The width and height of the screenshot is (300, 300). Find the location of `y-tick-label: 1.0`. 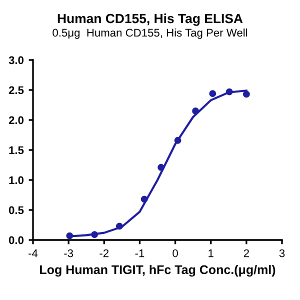

y-tick-label: 1.0 is located at coordinates (16, 180).